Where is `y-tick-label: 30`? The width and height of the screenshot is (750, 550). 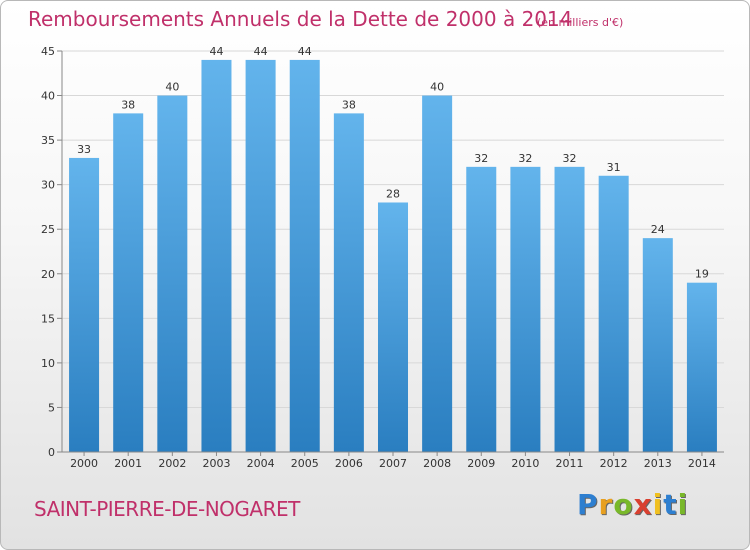
y-tick-label: 30 is located at coordinates (48, 185).